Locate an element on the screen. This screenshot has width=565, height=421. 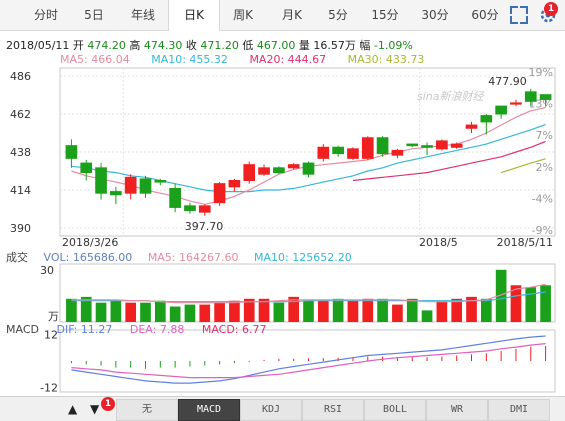
volume-value: 16.57万 is located at coordinates (334, 45).